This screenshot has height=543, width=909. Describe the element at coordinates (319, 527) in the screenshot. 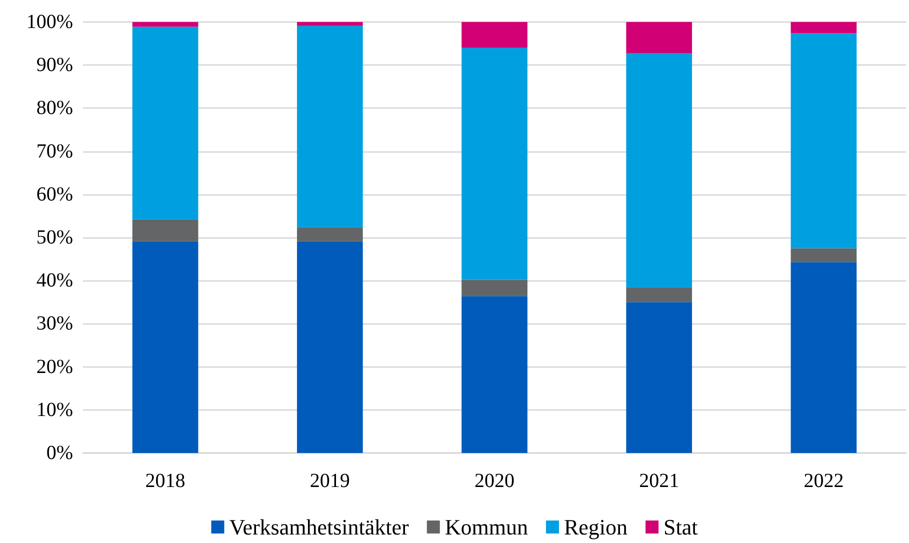

I see `legend-label: Verksamhetsintäkter` at that location.